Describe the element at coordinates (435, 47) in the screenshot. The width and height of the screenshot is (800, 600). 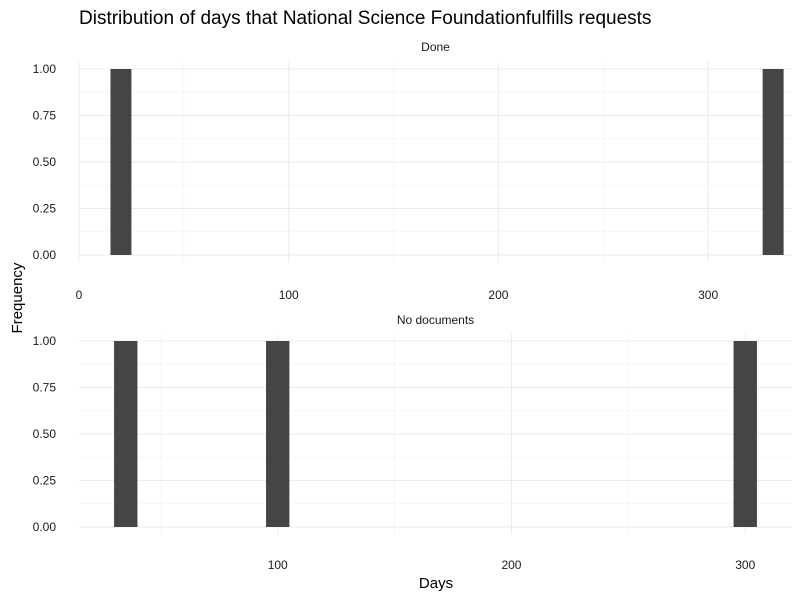
I see `facet-label: Done` at that location.